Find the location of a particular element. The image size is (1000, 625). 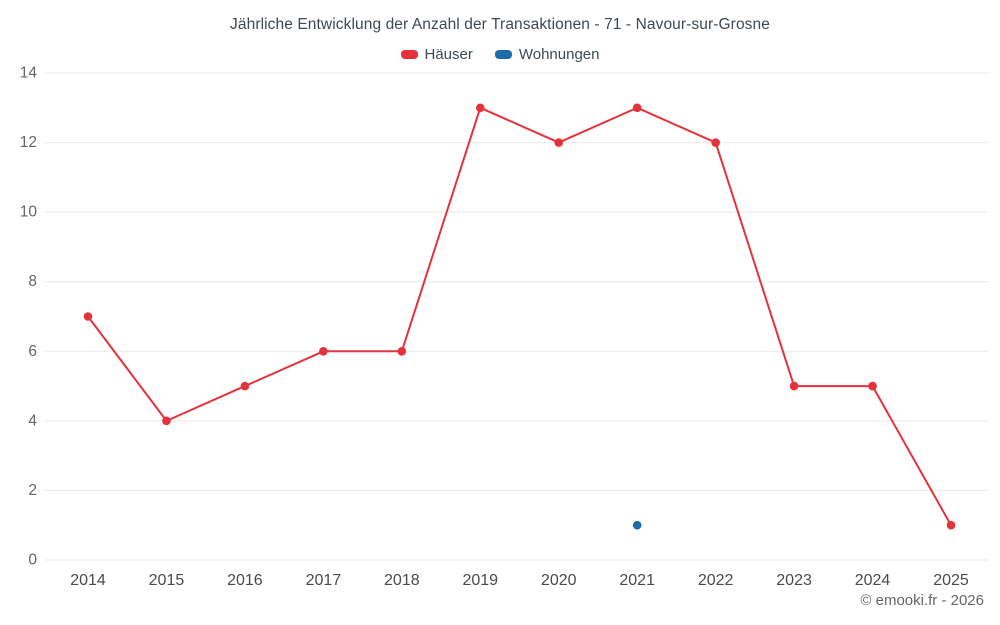

y-tick-label: 8 is located at coordinates (32, 281).